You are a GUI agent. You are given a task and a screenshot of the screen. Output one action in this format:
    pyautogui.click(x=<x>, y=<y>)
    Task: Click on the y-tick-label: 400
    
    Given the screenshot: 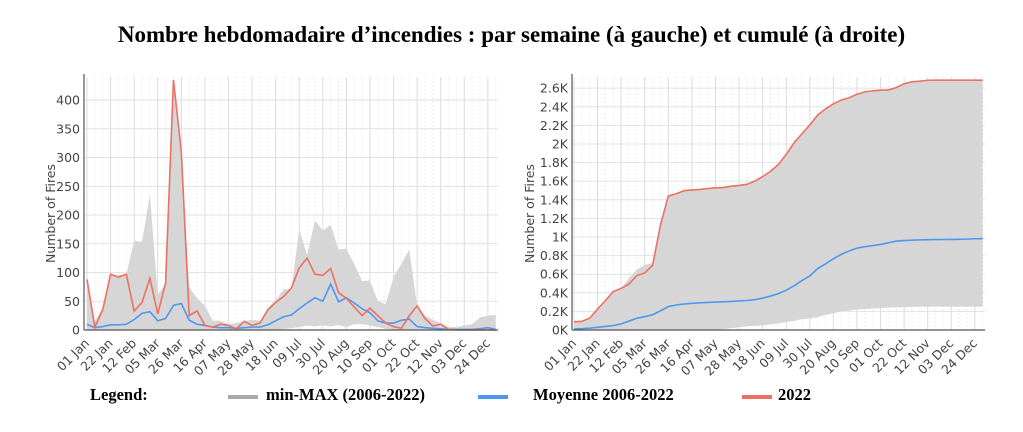 What is the action you would take?
    pyautogui.click(x=68, y=100)
    